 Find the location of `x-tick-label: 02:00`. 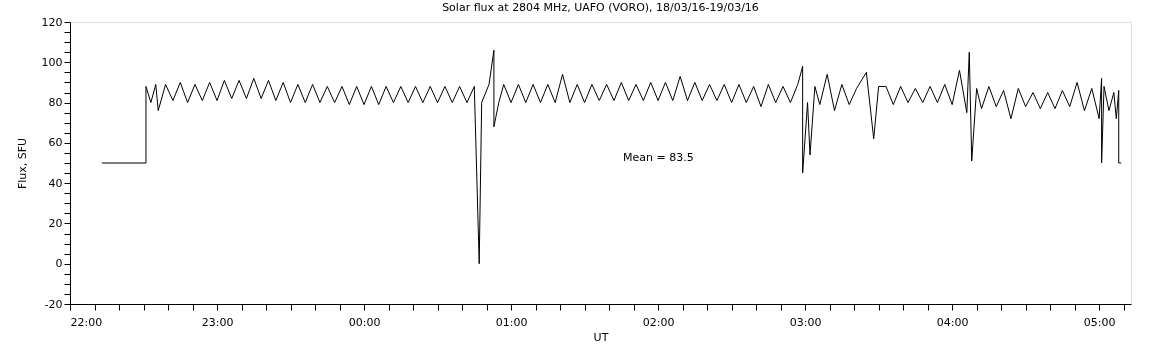

x-tick-label: 02:00 is located at coordinates (658, 322).